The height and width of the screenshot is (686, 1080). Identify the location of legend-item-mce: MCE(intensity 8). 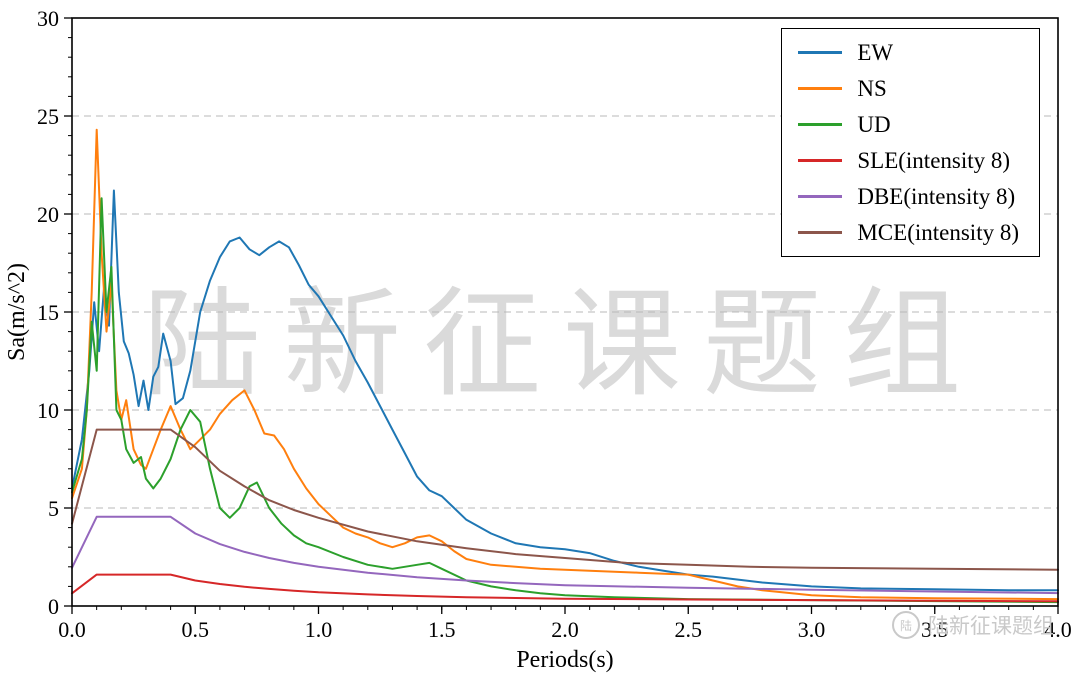
(908, 232).